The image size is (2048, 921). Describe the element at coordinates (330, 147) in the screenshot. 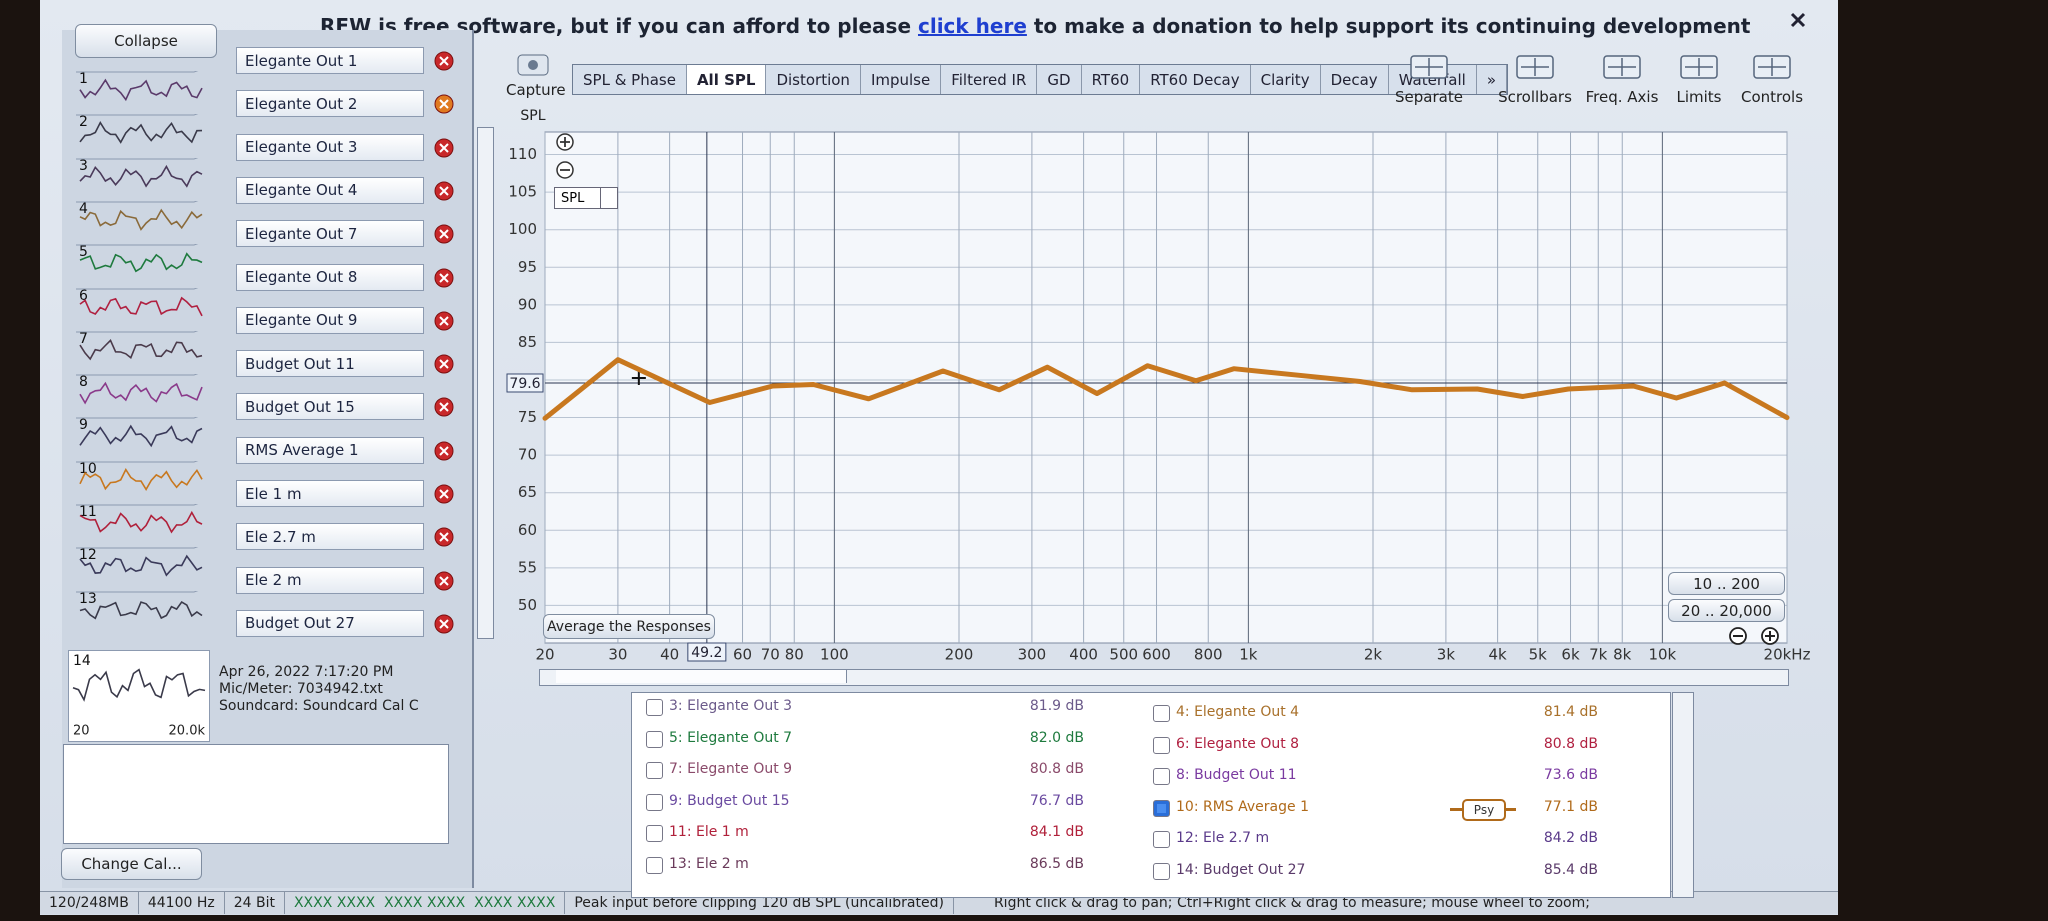

I see `measurement-name: Elegante Out 3` at that location.